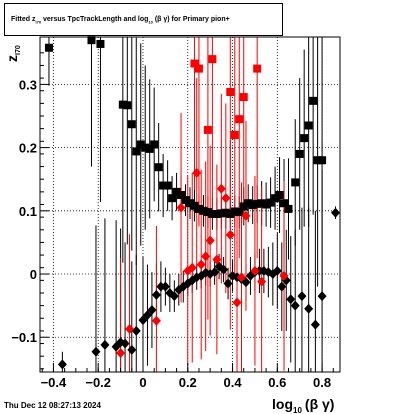 Image resolution: width=400 pixels, height=414 pixels. I want to click on title-part-2: versus TpcTrackLength and log, so click(95, 19).